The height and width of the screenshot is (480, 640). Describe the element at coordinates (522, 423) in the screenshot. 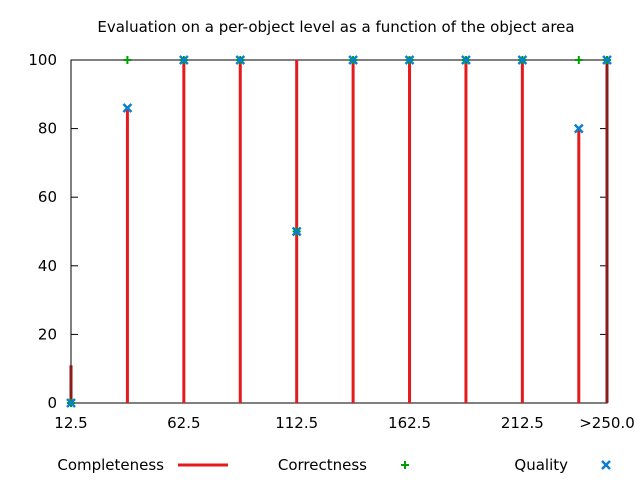

I see `x-tick-label: 212.5` at that location.